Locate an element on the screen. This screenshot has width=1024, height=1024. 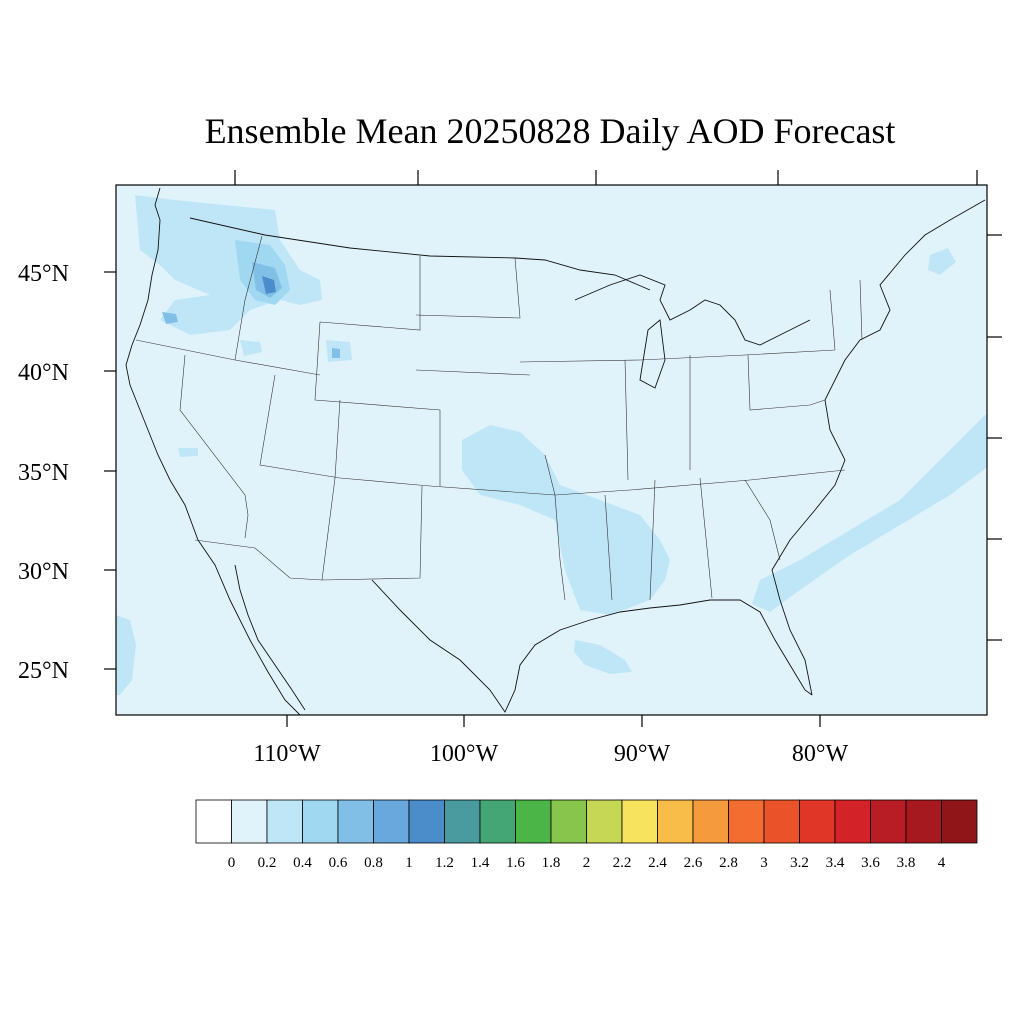
lon-label-110w: 110°W is located at coordinates (287, 754).